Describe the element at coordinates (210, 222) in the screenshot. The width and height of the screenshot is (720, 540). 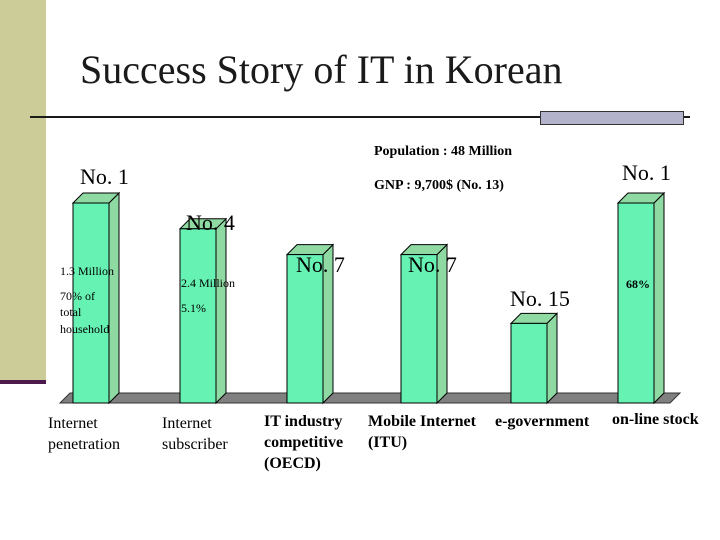
I see `rank-label: No. 4` at that location.